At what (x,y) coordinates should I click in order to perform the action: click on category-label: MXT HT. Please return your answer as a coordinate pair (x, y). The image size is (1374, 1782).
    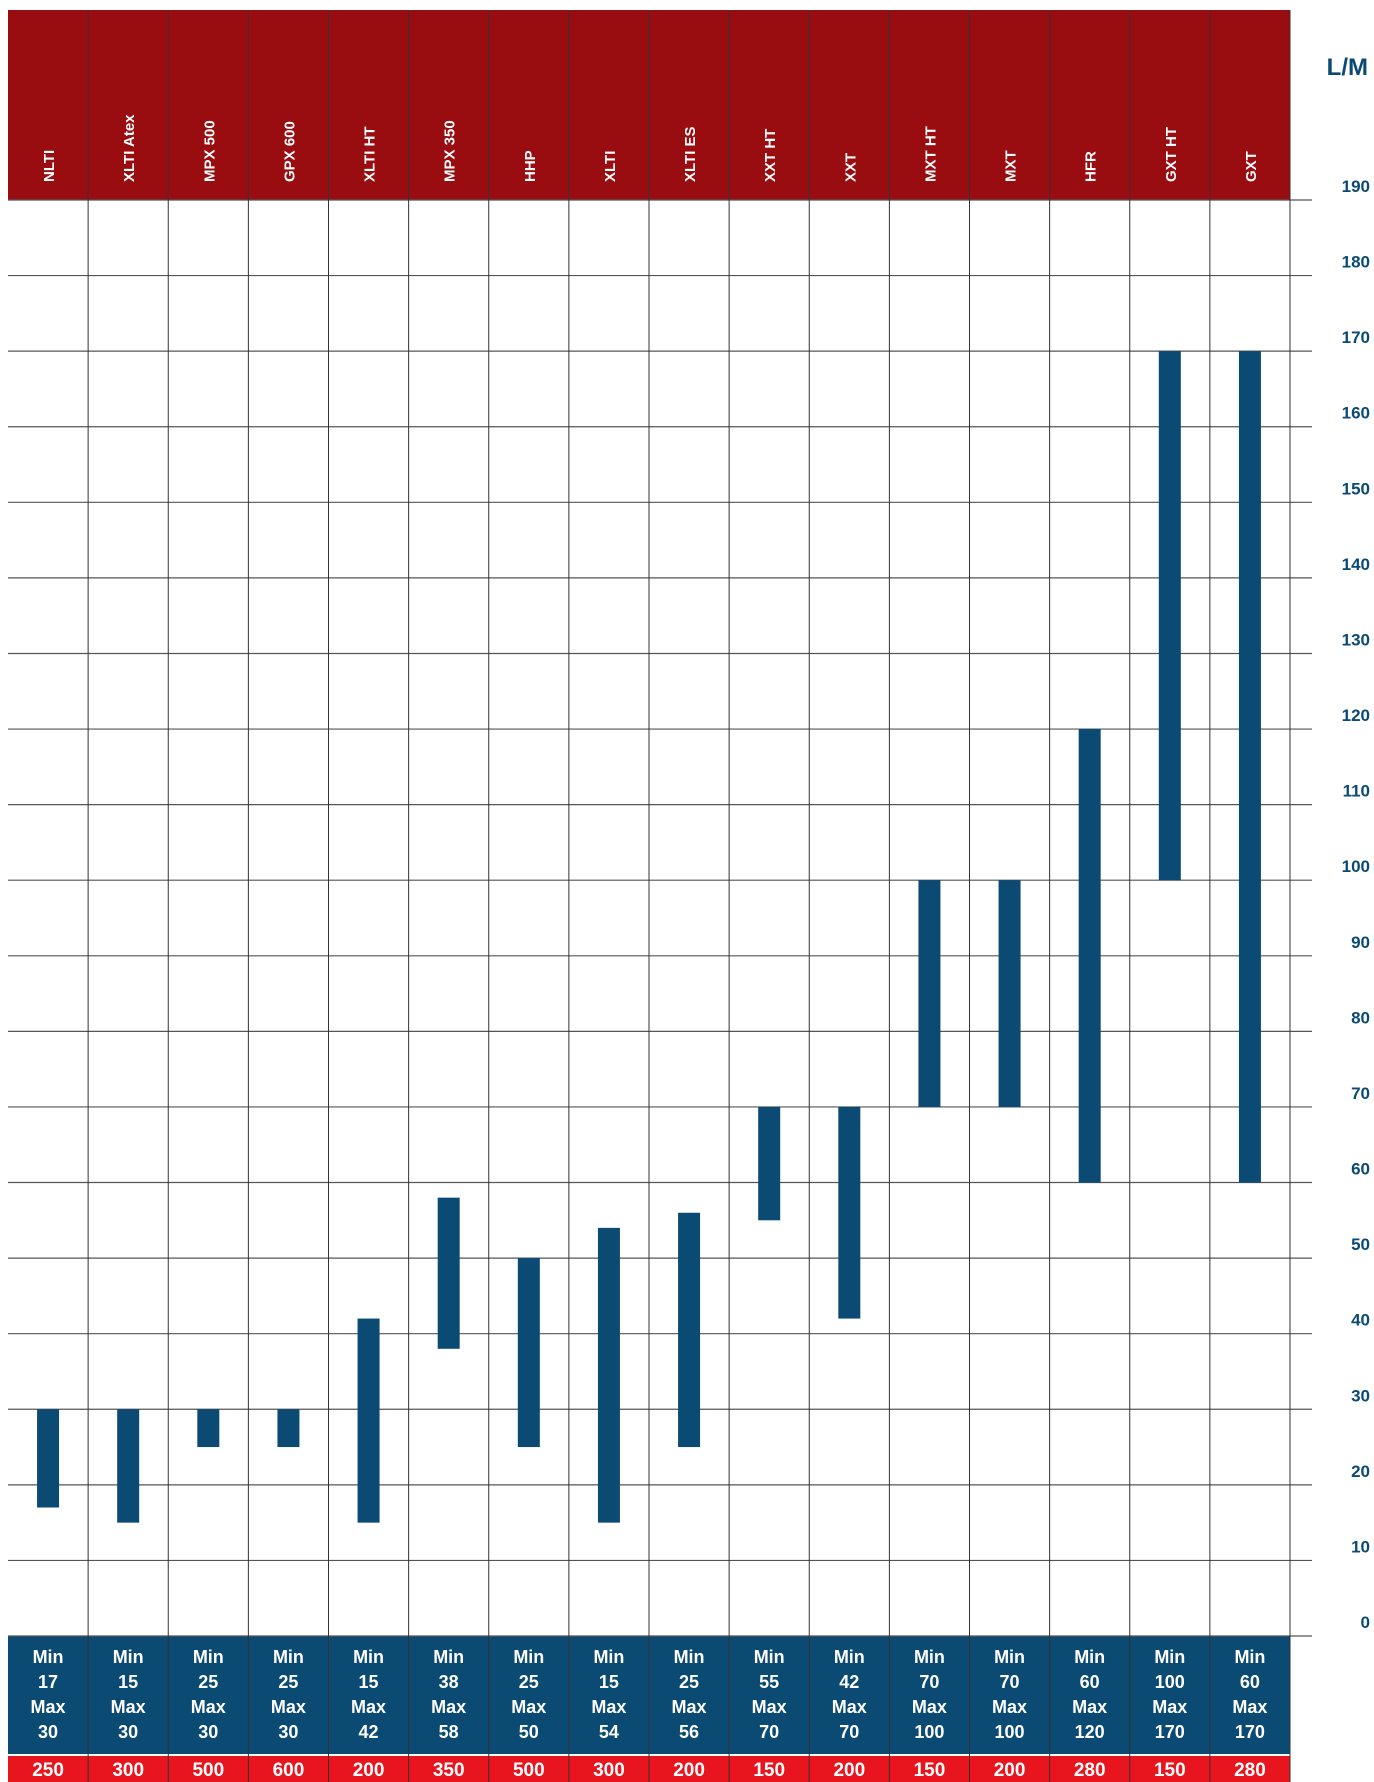
    Looking at the image, I should click on (930, 154).